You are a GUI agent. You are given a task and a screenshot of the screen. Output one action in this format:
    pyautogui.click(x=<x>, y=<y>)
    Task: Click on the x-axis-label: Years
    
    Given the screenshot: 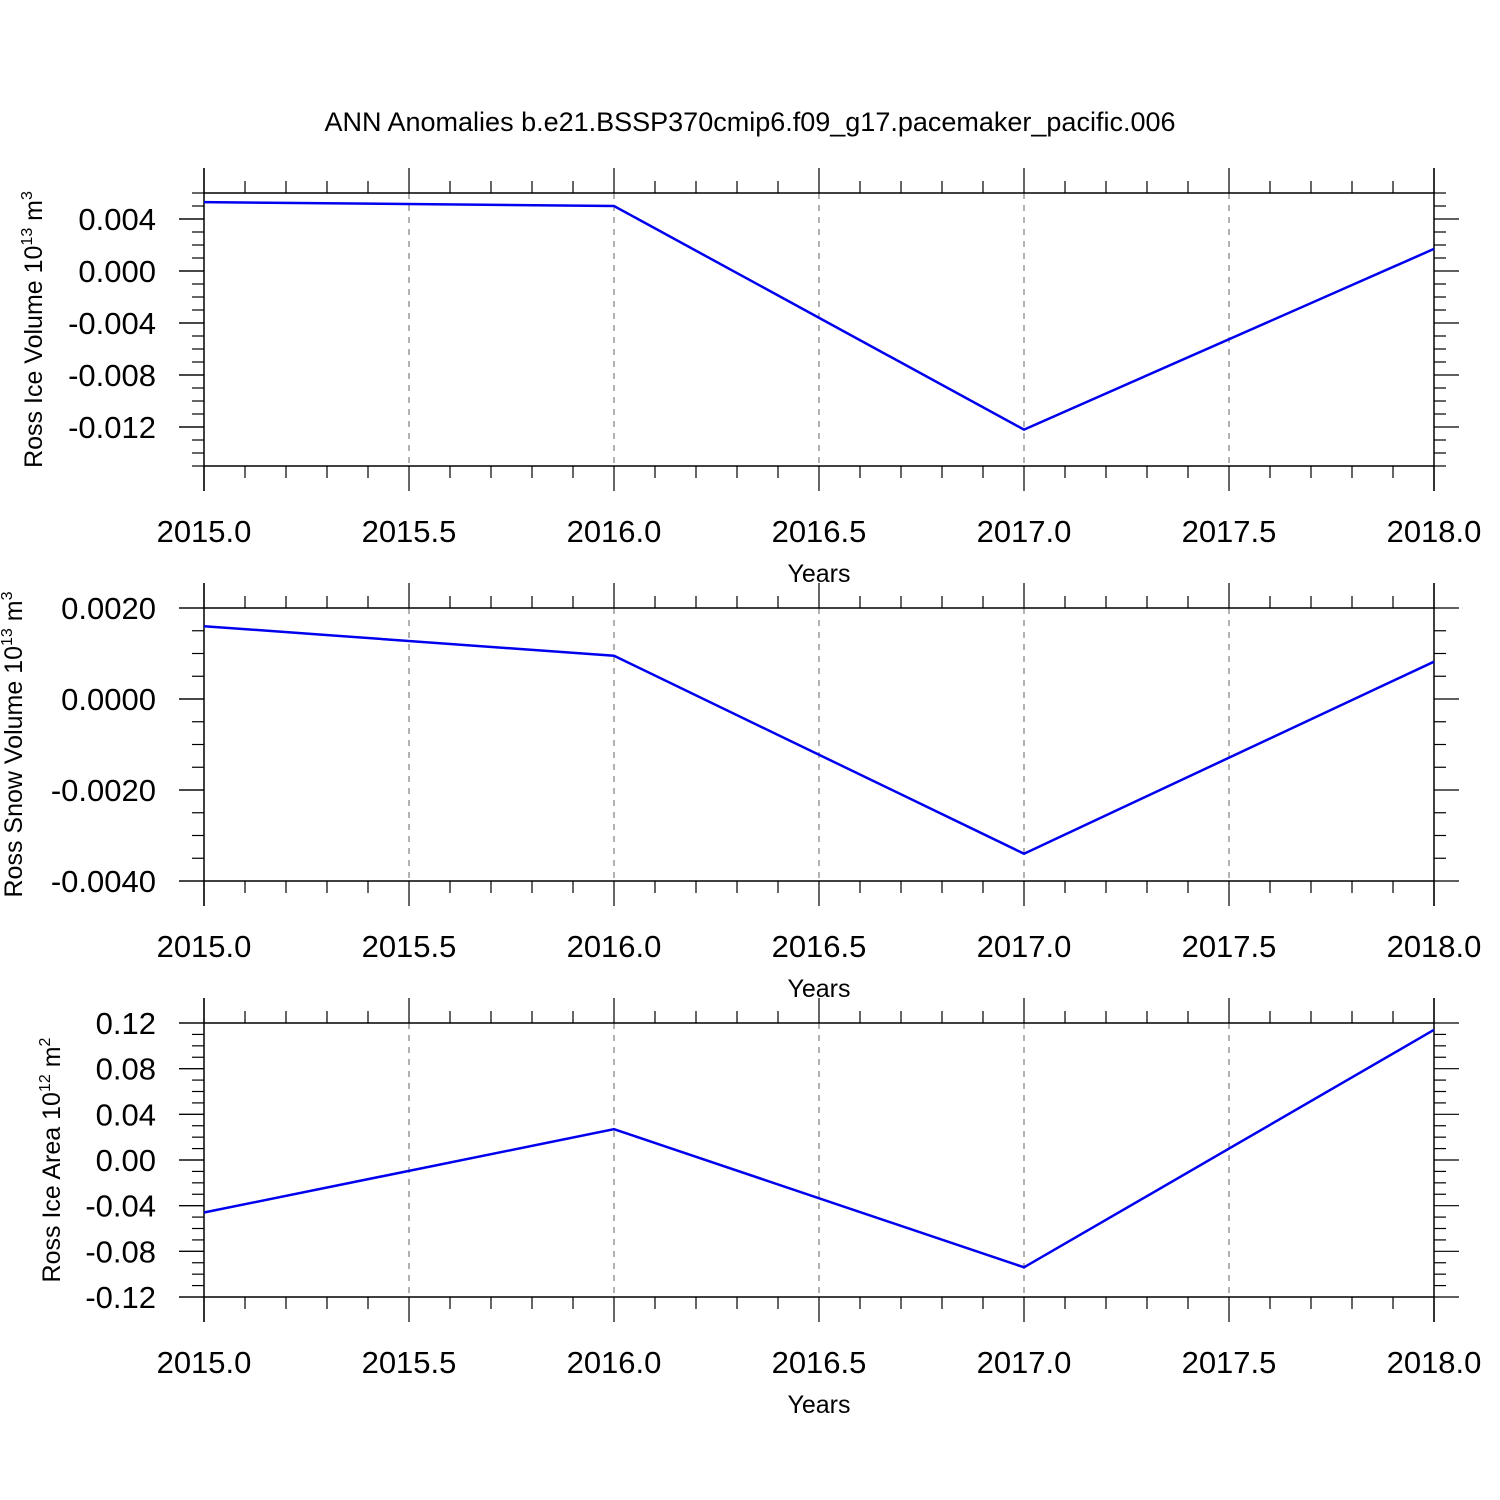 What is the action you would take?
    pyautogui.click(x=818, y=1405)
    